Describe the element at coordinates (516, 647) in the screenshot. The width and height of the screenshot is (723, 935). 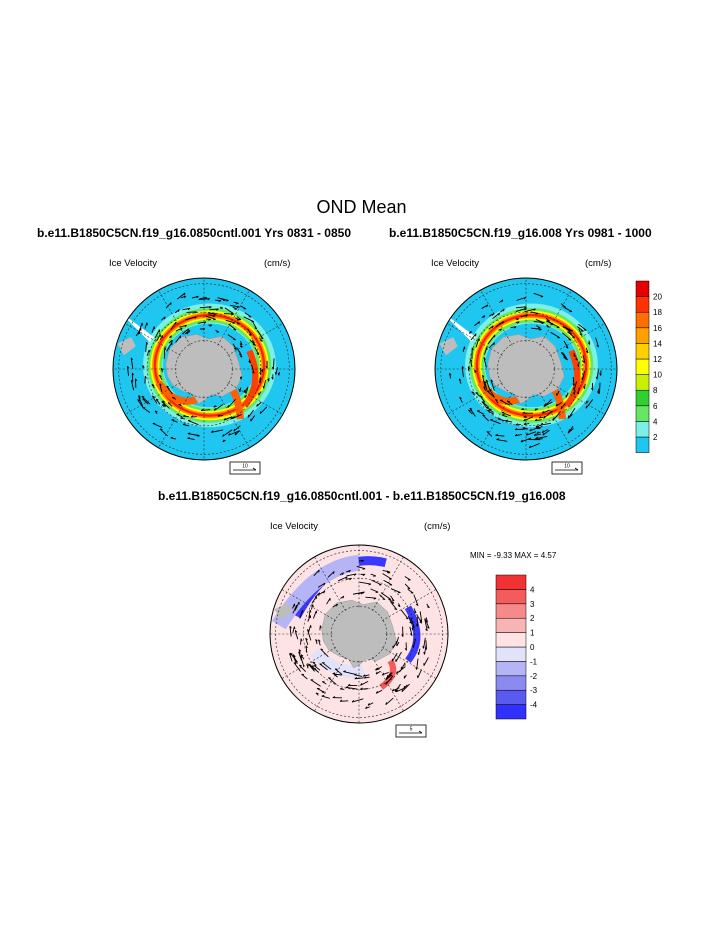
I see `panel3-colorbar: 4 3 2 1 0 -1 -2 -3 -4` at that location.